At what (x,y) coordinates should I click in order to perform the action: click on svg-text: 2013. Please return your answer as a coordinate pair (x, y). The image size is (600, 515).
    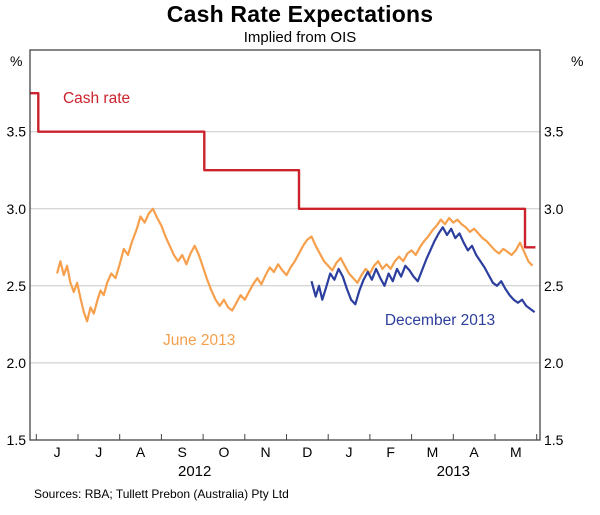
    Looking at the image, I should click on (453, 471).